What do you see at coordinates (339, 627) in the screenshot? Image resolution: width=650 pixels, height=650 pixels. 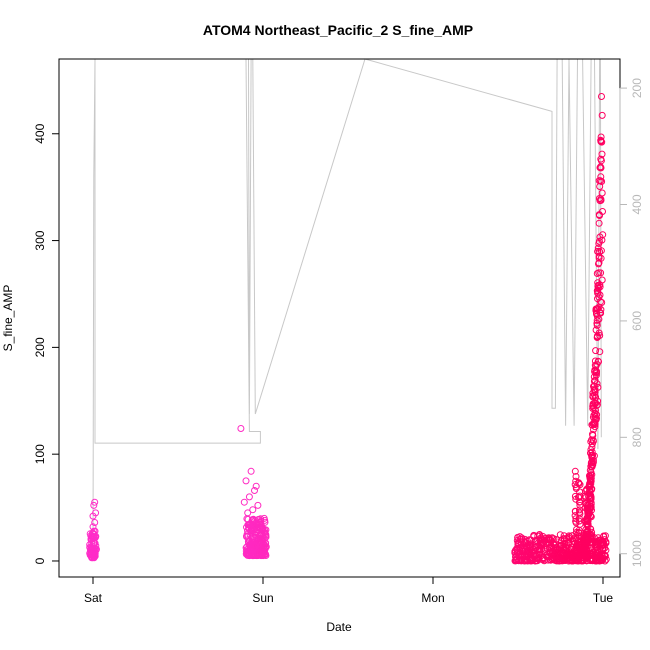 I see `x-axis-label: Date` at bounding box center [339, 627].